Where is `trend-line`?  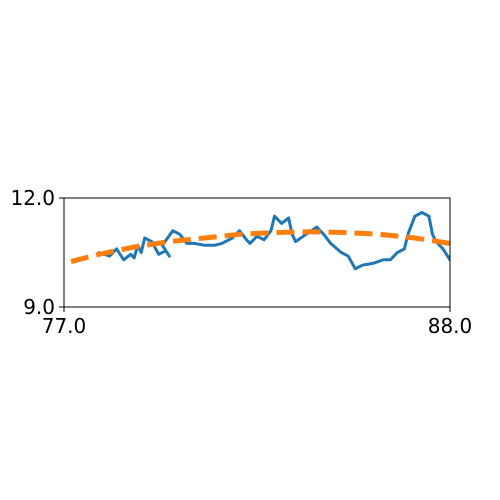 trend-line is located at coordinates (260, 247).